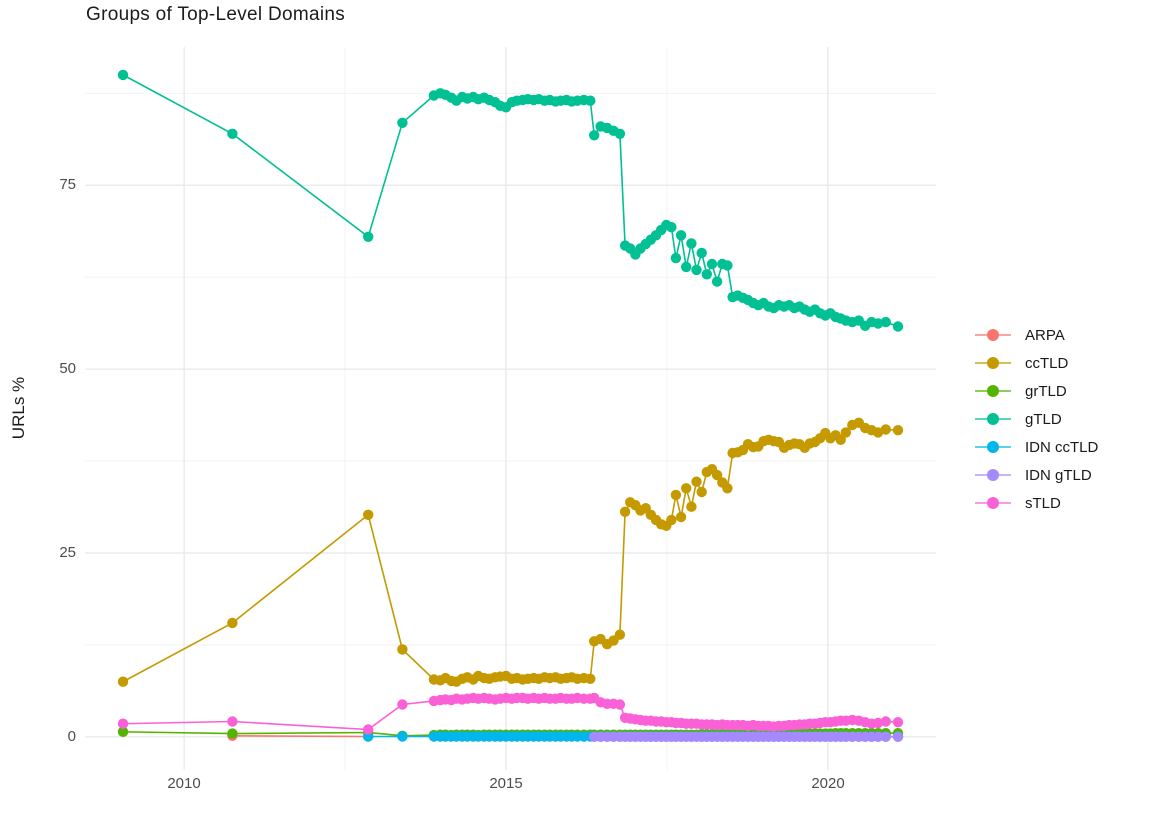 The width and height of the screenshot is (1164, 827). Describe the element at coordinates (1043, 419) in the screenshot. I see `legend-label-gtld: gTLD` at that location.